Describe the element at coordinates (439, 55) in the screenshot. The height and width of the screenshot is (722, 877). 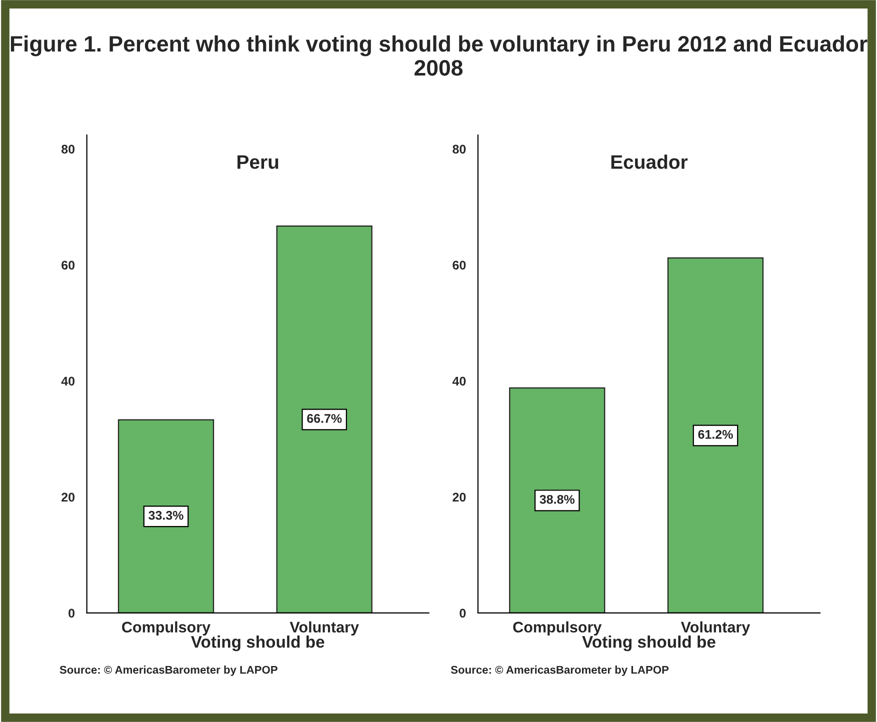
I see `chart-title: Figure 1. Percent who think voting should be voluntary in Peru 2012 and Ecuador 2008` at that location.